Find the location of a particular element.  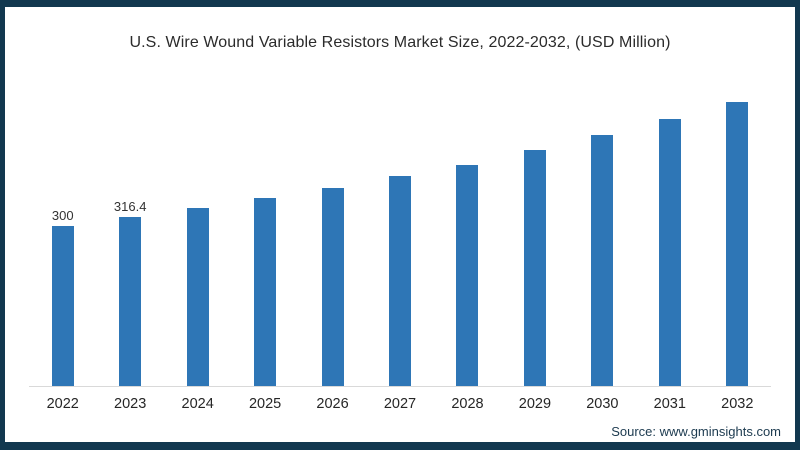

x-axis-label-2028: 2028 is located at coordinates (467, 404).